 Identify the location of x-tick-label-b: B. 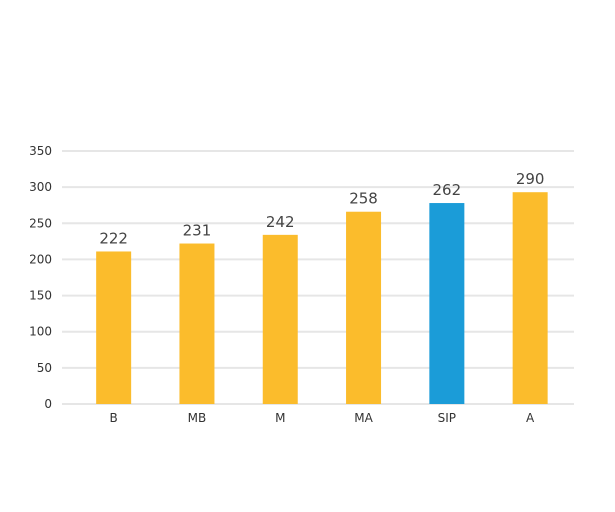
(114, 418).